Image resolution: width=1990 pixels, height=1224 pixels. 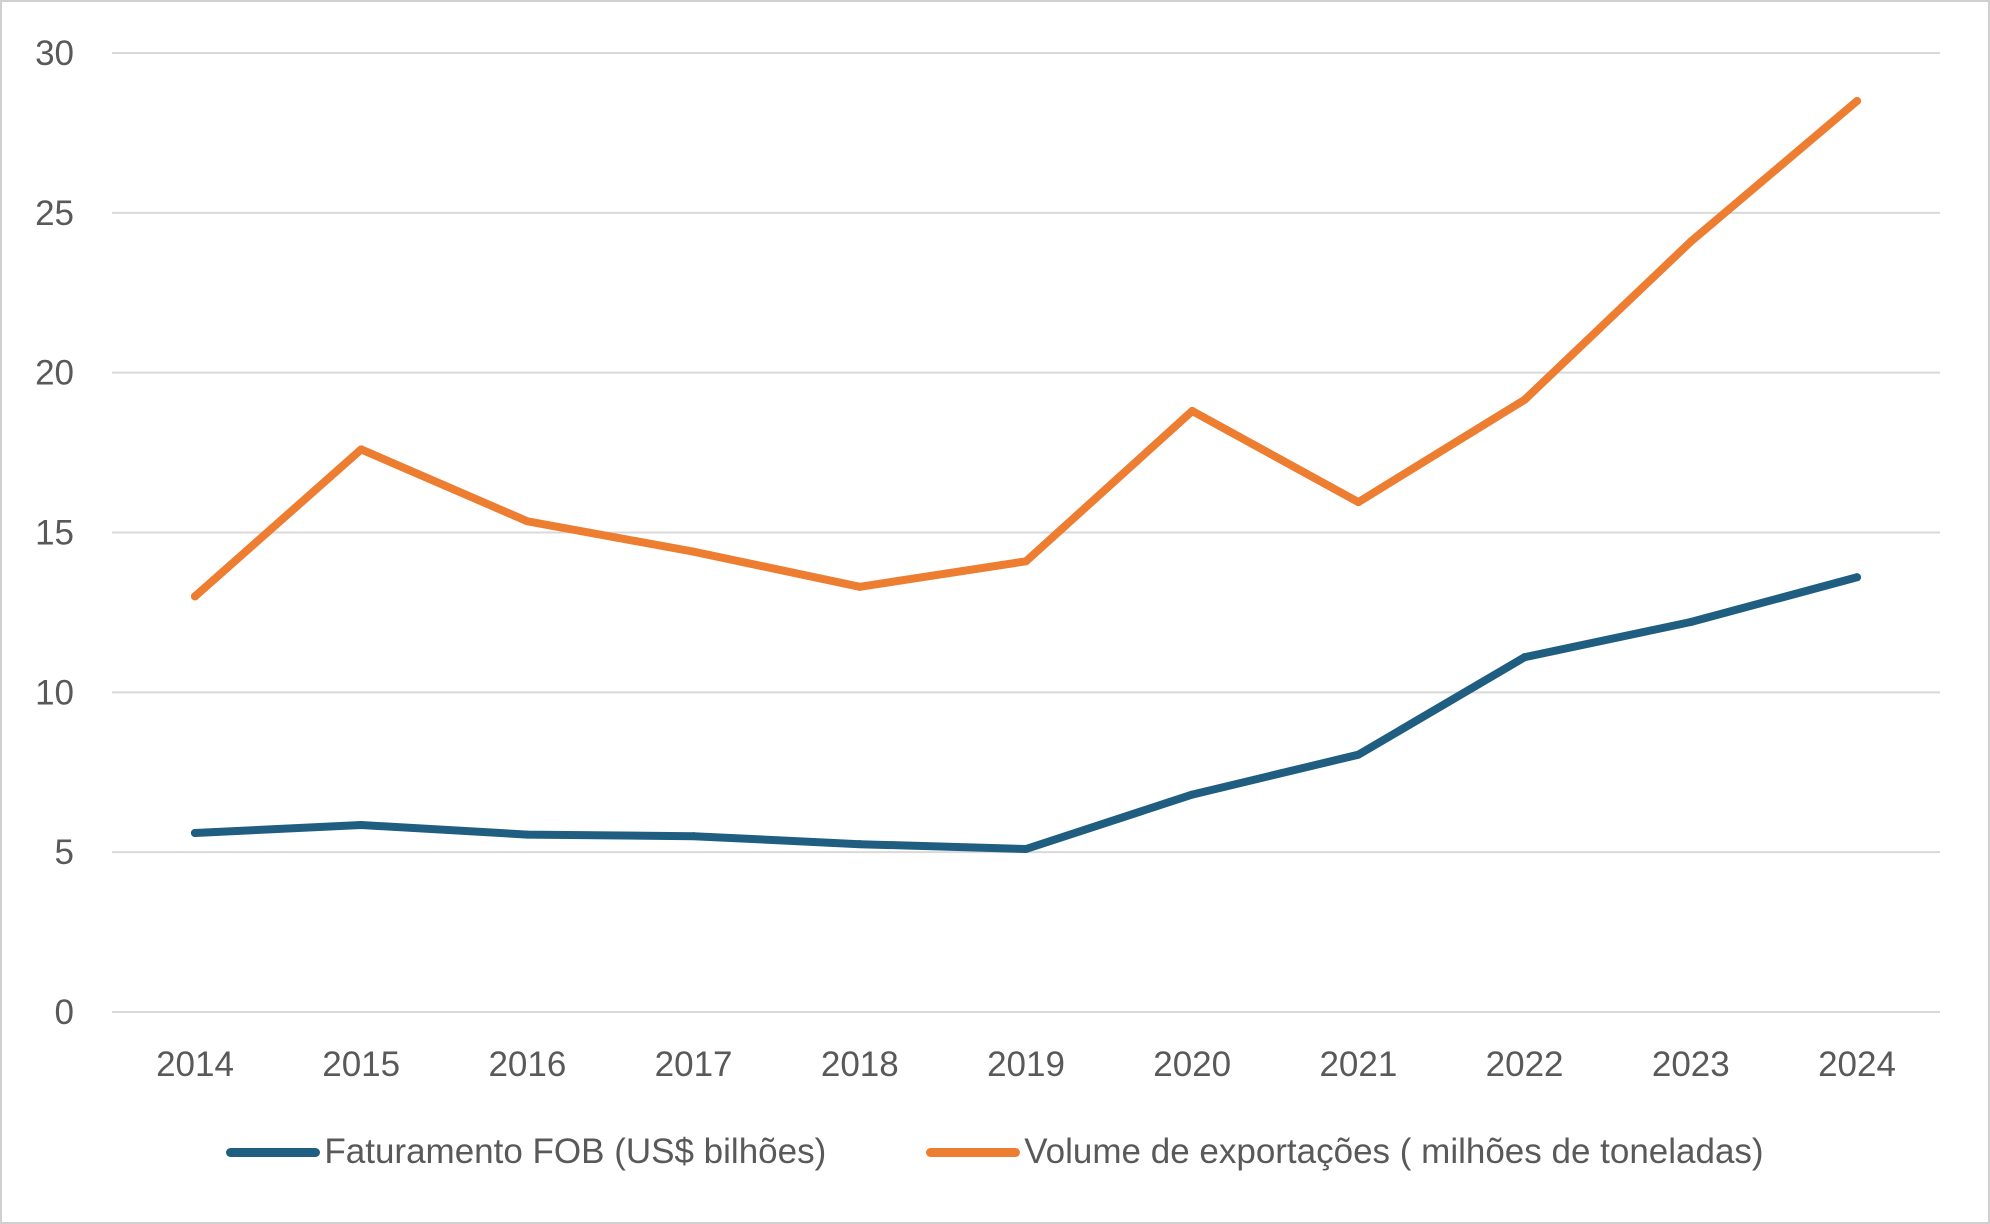 What do you see at coordinates (361, 449) in the screenshot?
I see `data-point-volume-2015` at bounding box center [361, 449].